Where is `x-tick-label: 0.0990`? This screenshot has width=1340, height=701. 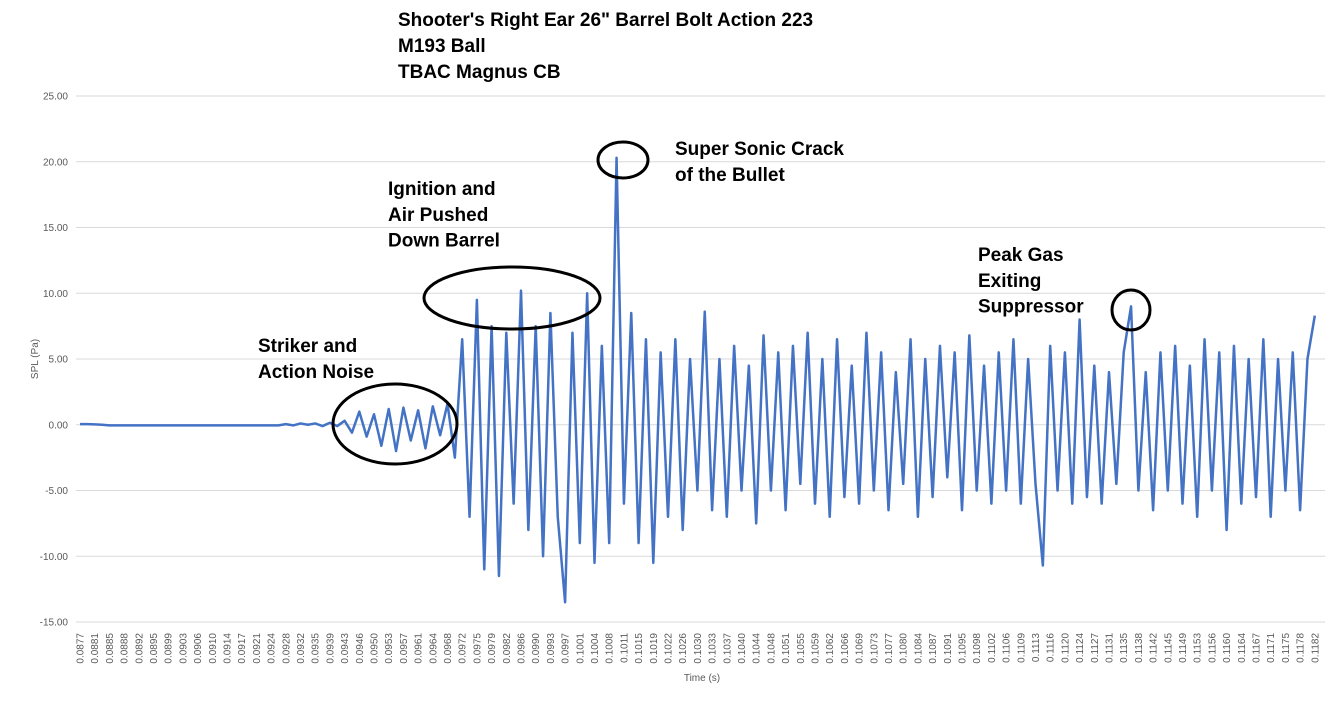 x-tick-label: 0.0990 is located at coordinates (536, 648).